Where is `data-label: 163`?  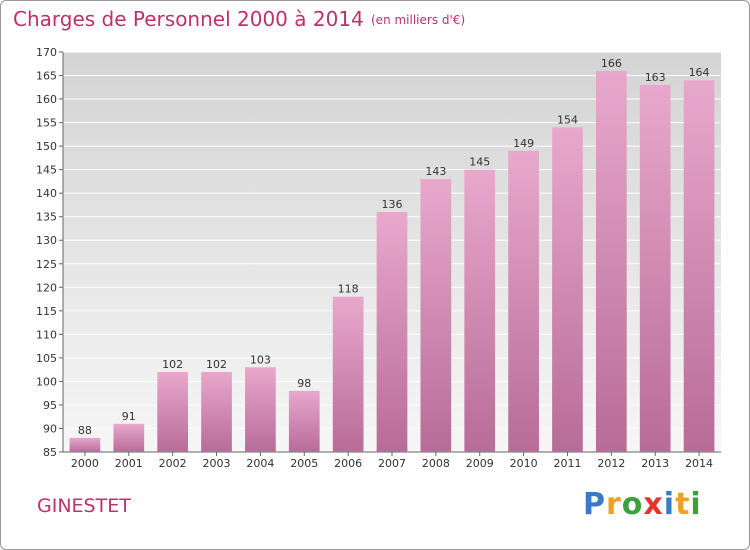
data-label: 163 is located at coordinates (655, 77).